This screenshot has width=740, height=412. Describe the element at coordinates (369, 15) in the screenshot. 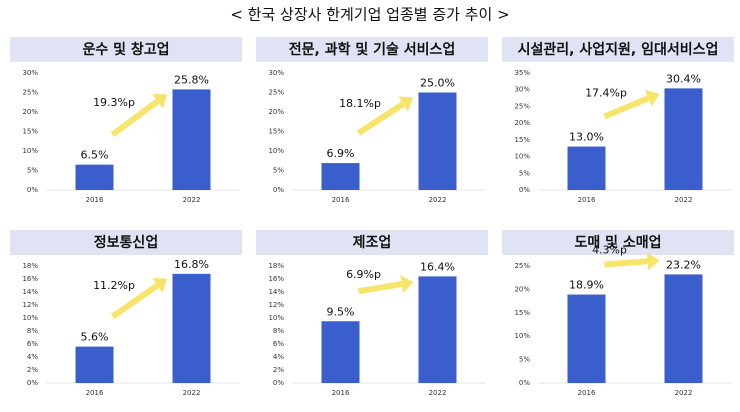

I see `page-title: < 한국 상장사 한계기업 업종별 증가 추이 >` at that location.